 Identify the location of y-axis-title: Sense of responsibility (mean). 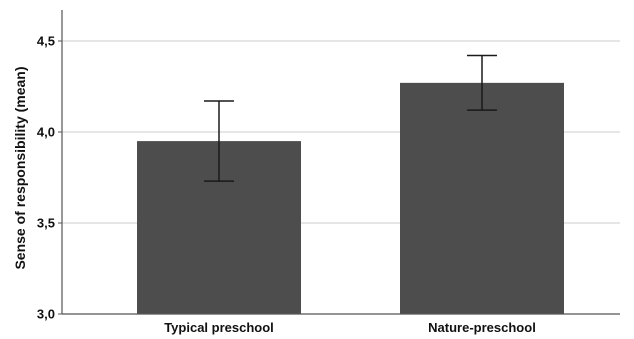
(20, 167).